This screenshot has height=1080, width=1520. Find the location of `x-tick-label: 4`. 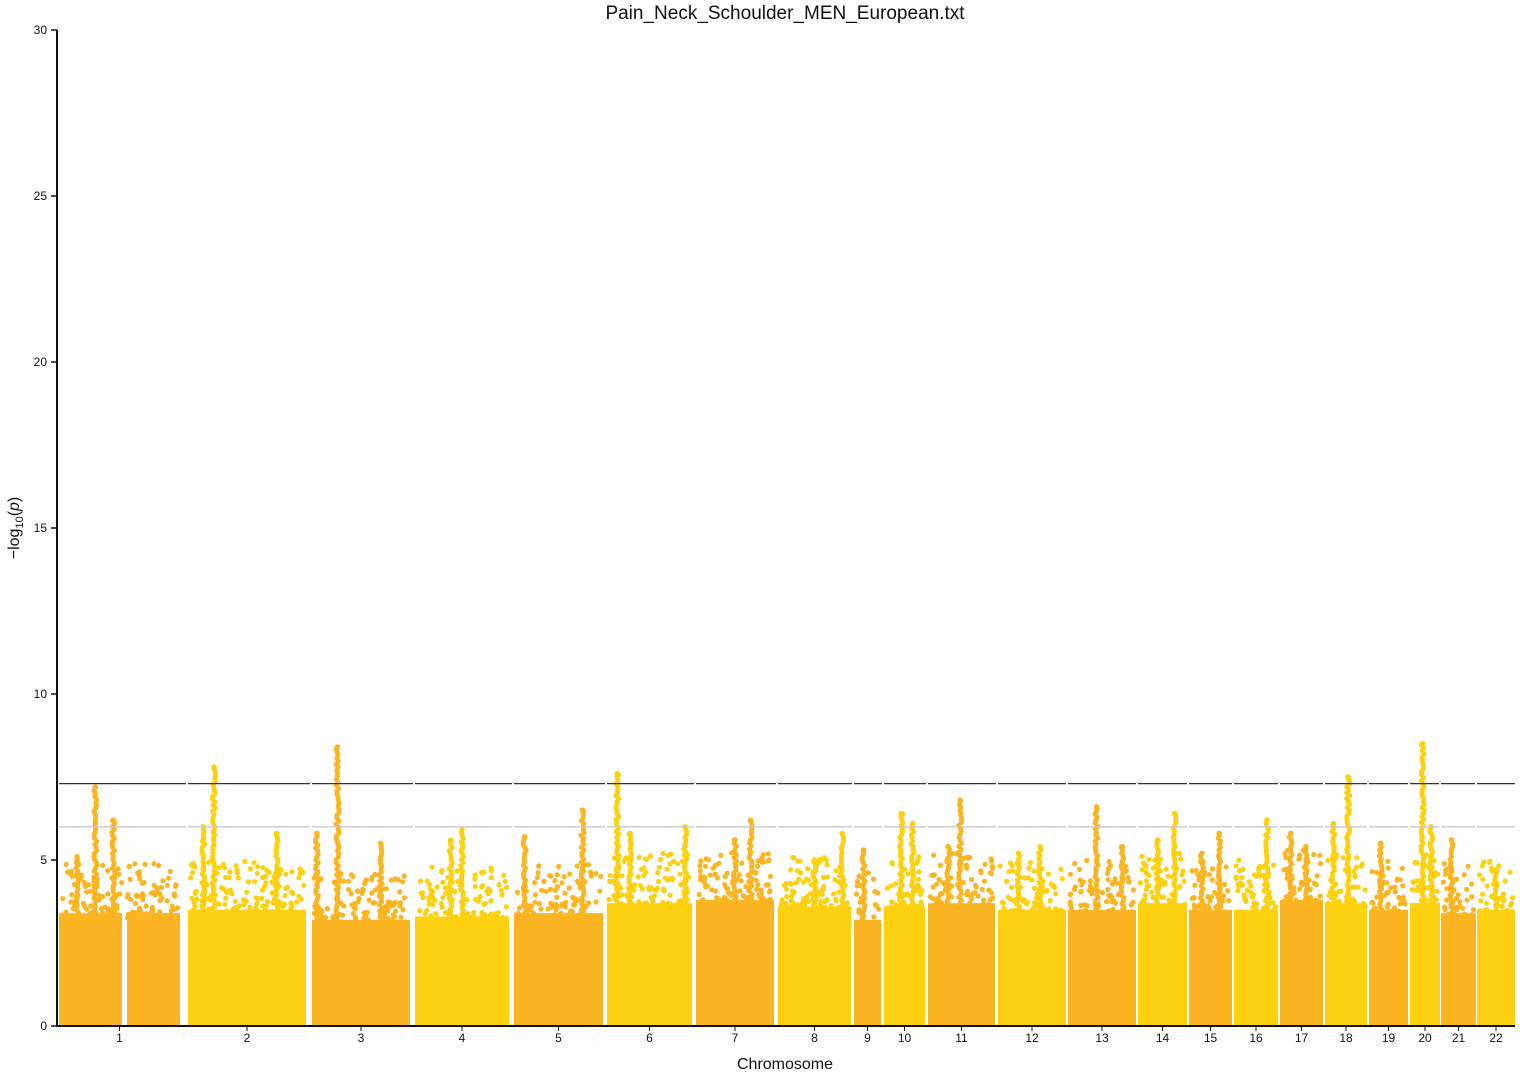

x-tick-label: 4 is located at coordinates (462, 1038).